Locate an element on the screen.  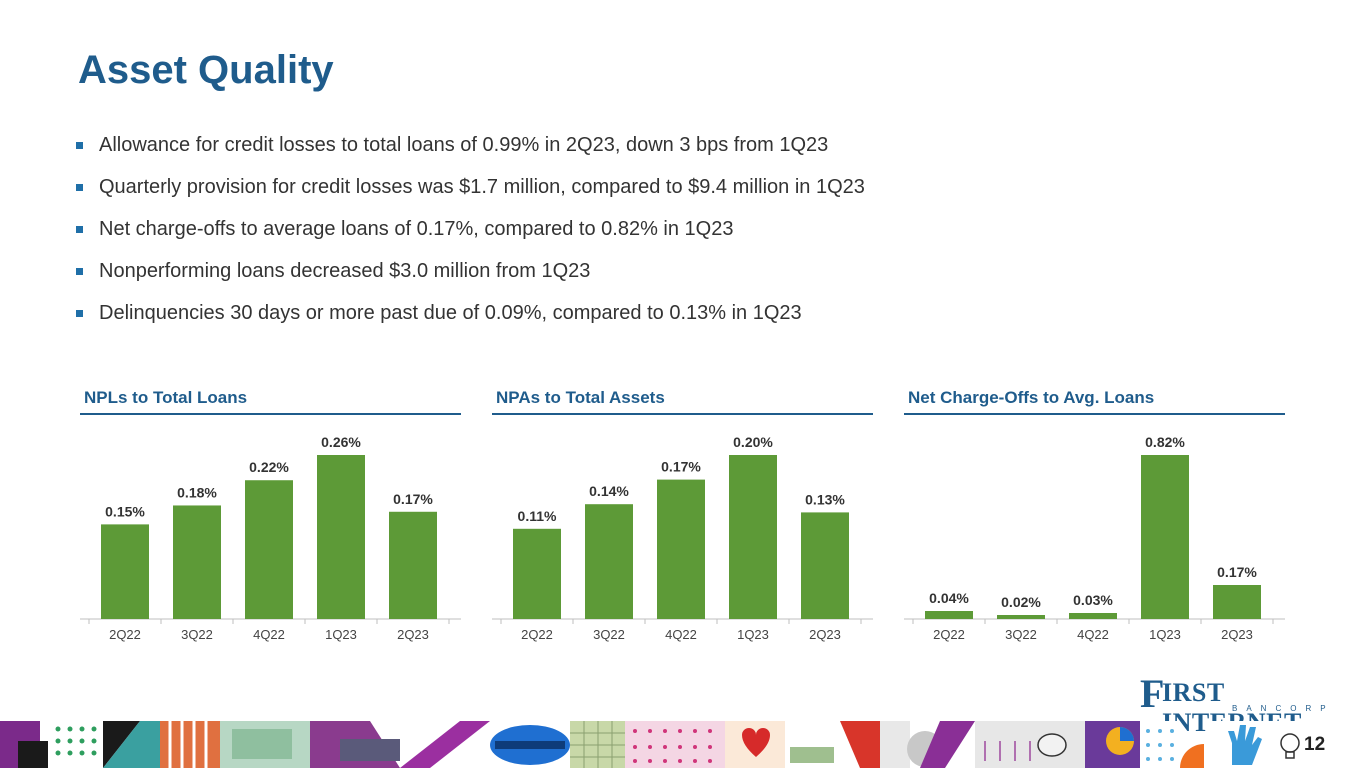
data-label: 0.11% is located at coordinates (537, 516).